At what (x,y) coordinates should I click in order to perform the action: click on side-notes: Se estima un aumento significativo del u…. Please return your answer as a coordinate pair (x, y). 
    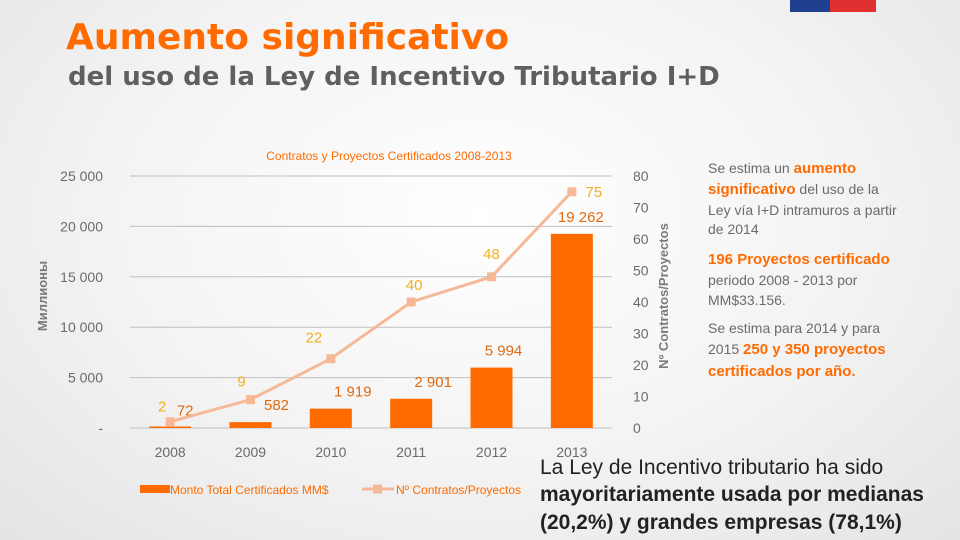
    Looking at the image, I should click on (806, 274).